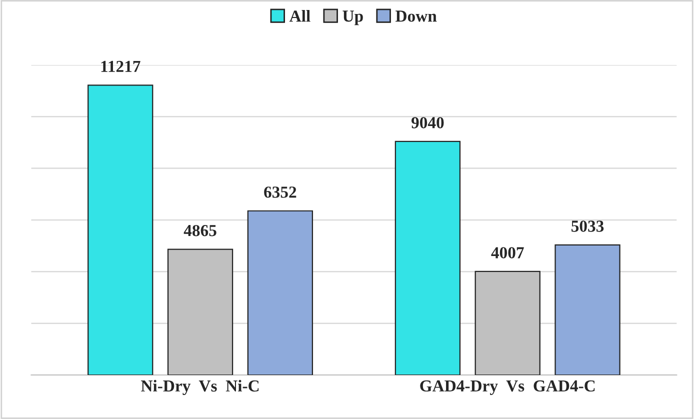  What do you see at coordinates (427, 122) in the screenshot?
I see `data-label: 9040` at bounding box center [427, 122].